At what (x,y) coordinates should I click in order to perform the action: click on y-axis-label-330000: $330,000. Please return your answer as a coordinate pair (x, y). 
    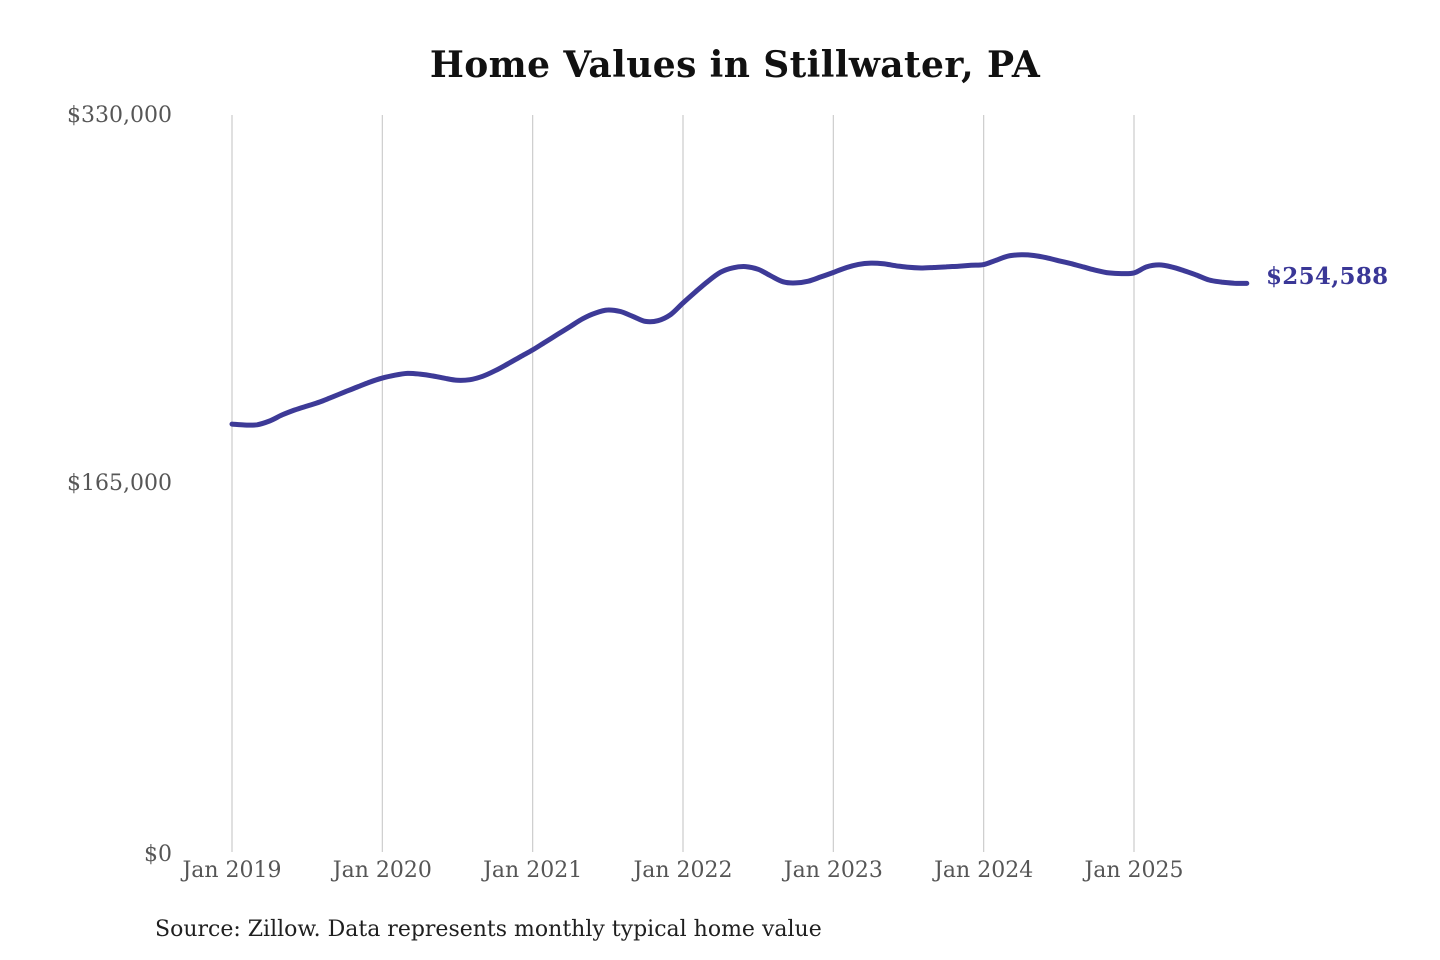
    Looking at the image, I should click on (119, 115).